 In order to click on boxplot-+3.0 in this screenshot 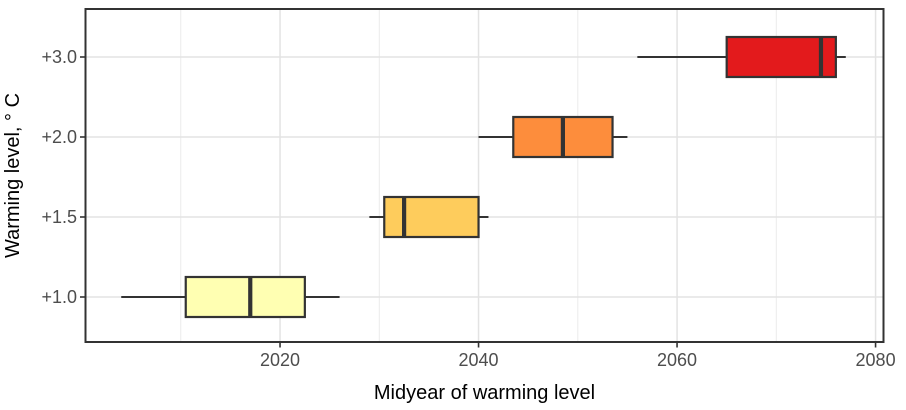, I will do `click(741, 57)`.